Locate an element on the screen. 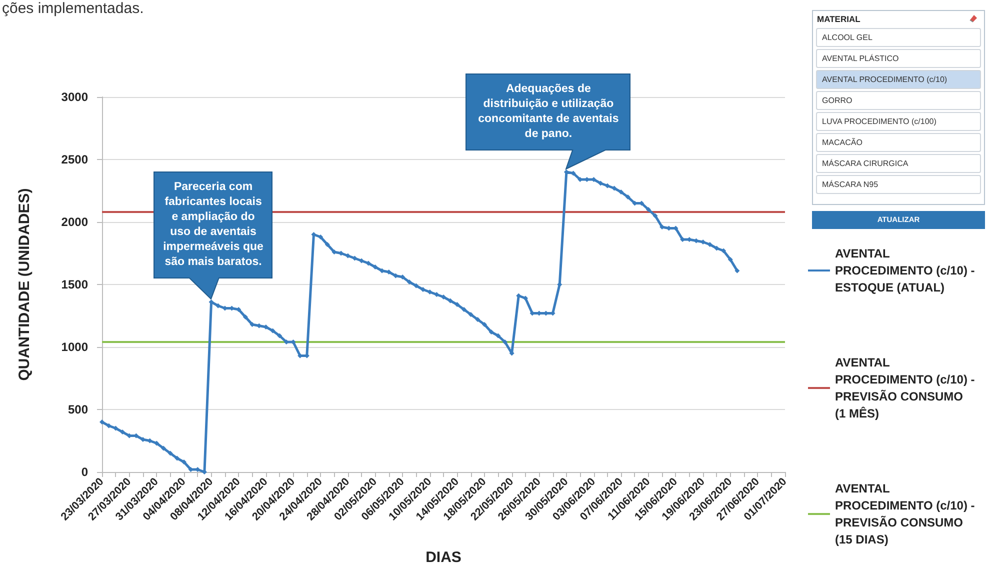 This screenshot has height=572, width=989. category-label: MÁSCARA CIRURGICA is located at coordinates (898, 163).